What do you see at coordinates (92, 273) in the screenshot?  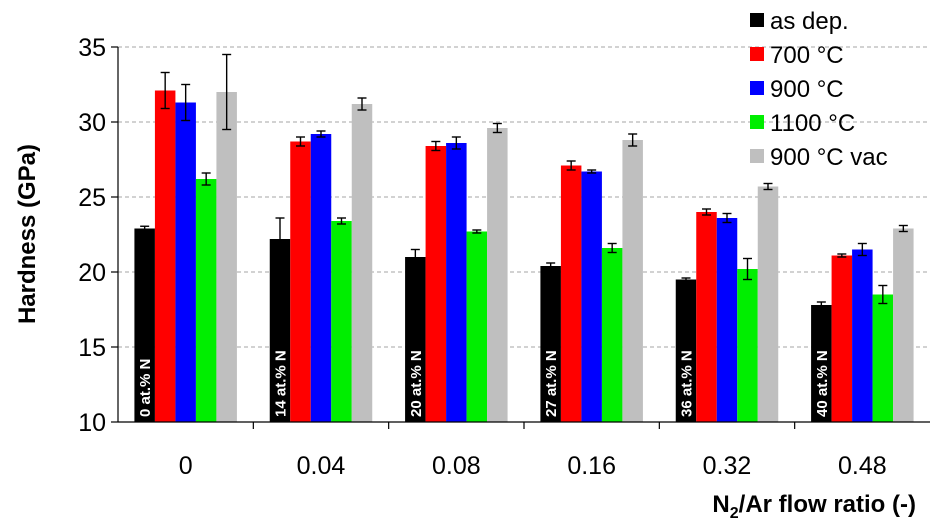 I see `y-tick-label: 20` at bounding box center [92, 273].